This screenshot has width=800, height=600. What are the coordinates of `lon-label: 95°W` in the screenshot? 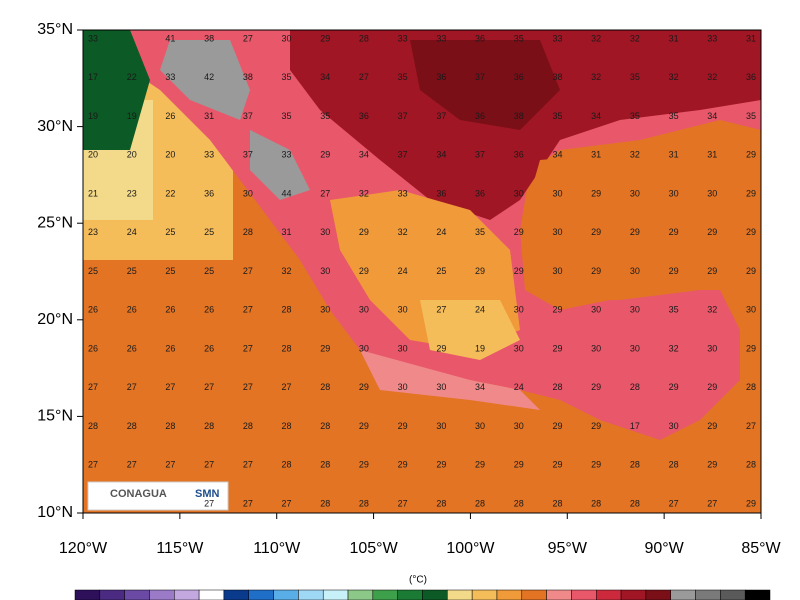 It's located at (568, 548).